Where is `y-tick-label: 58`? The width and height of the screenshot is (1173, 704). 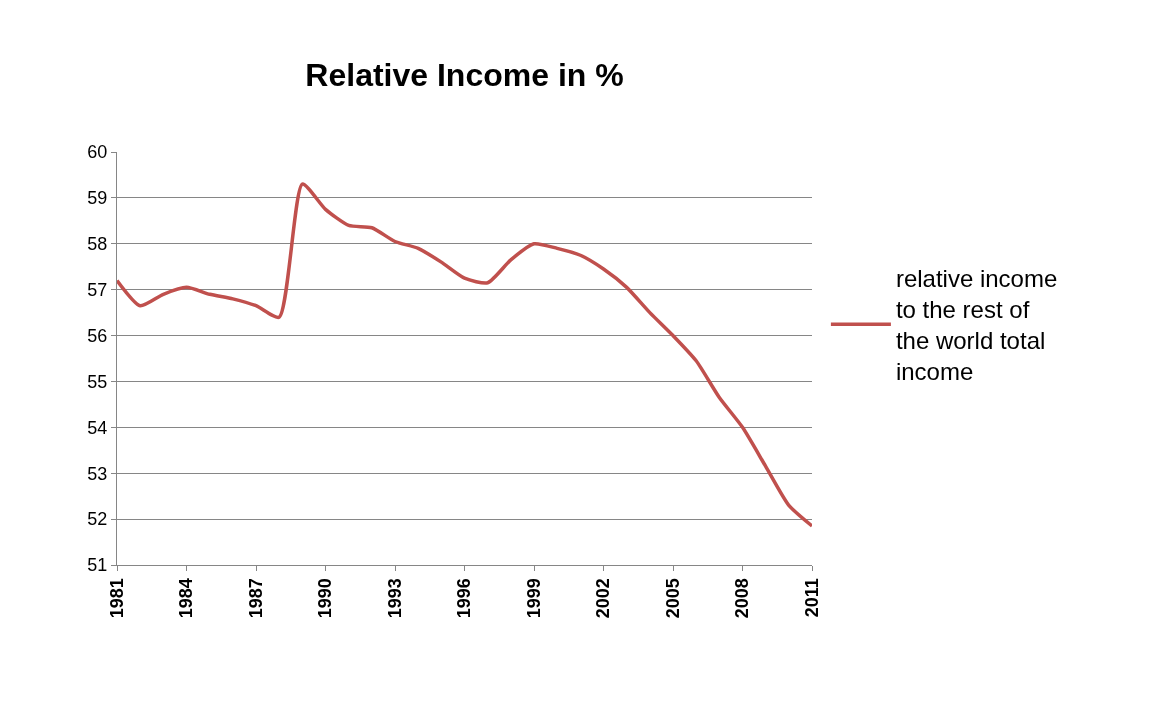
y-tick-label: 58 is located at coordinates (97, 244).